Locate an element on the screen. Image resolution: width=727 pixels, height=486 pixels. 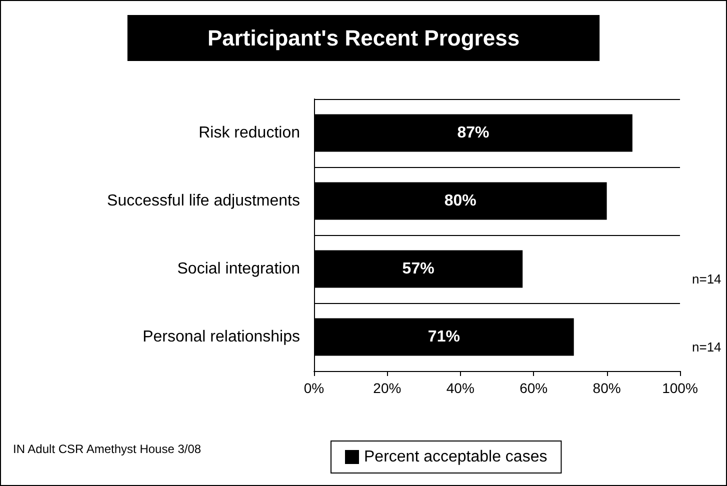
y-tick-label: Personal relationships is located at coordinates (221, 337).